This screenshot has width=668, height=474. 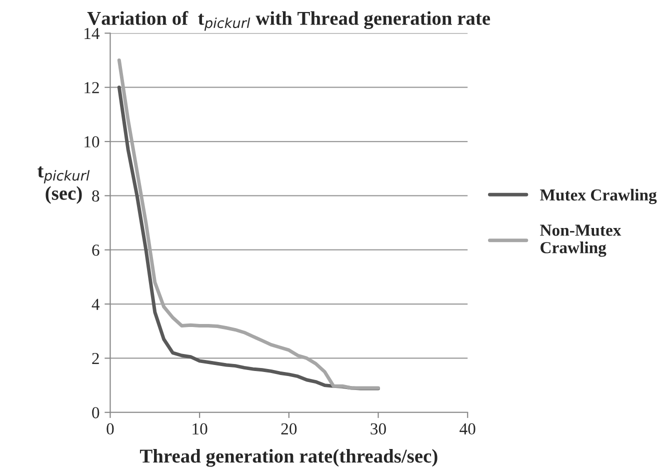 What do you see at coordinates (96, 304) in the screenshot?
I see `y-tick-label: 4` at bounding box center [96, 304].